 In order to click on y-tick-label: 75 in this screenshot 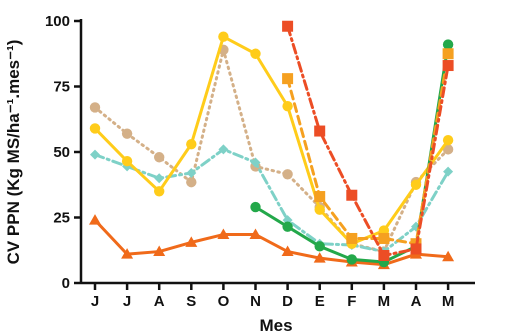, I will do `click(61, 87)`.